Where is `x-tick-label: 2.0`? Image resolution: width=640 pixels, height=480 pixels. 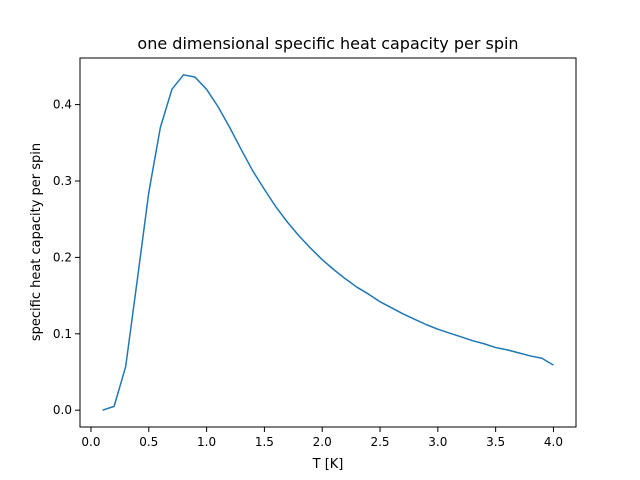
x-tick-label: 2.0 is located at coordinates (322, 442).